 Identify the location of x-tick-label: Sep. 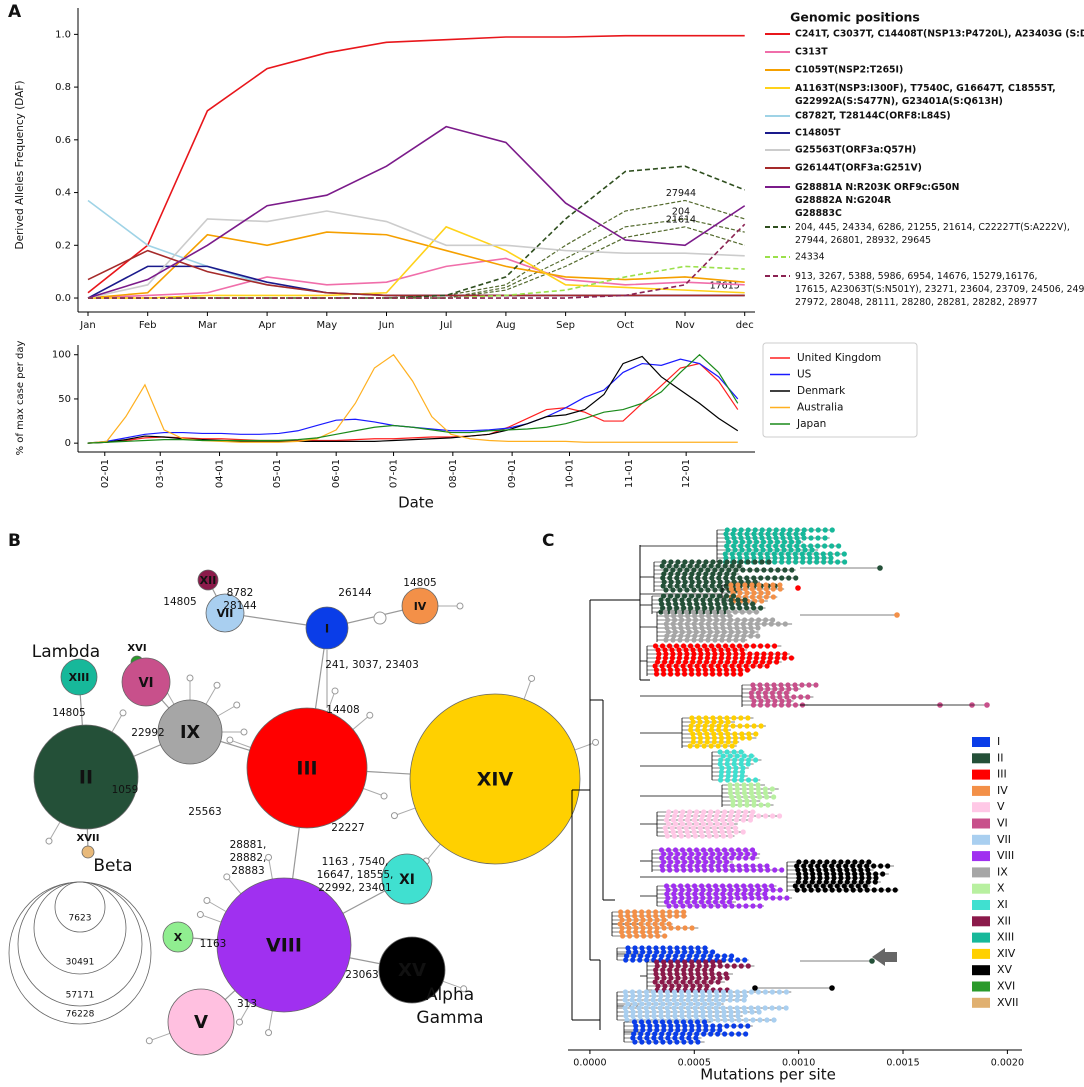
(565, 325).